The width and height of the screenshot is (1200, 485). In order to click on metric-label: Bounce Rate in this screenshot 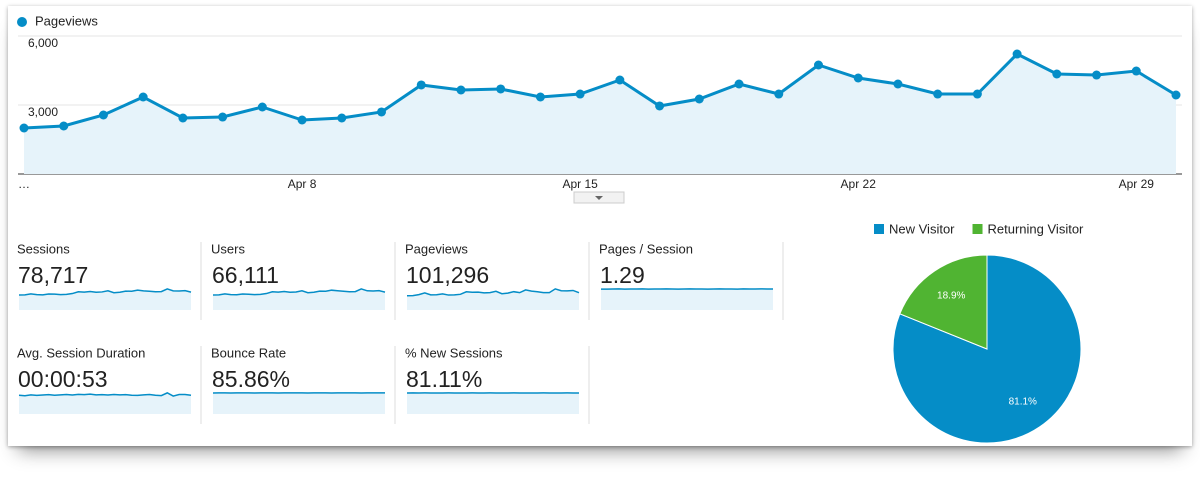, I will do `click(248, 352)`.